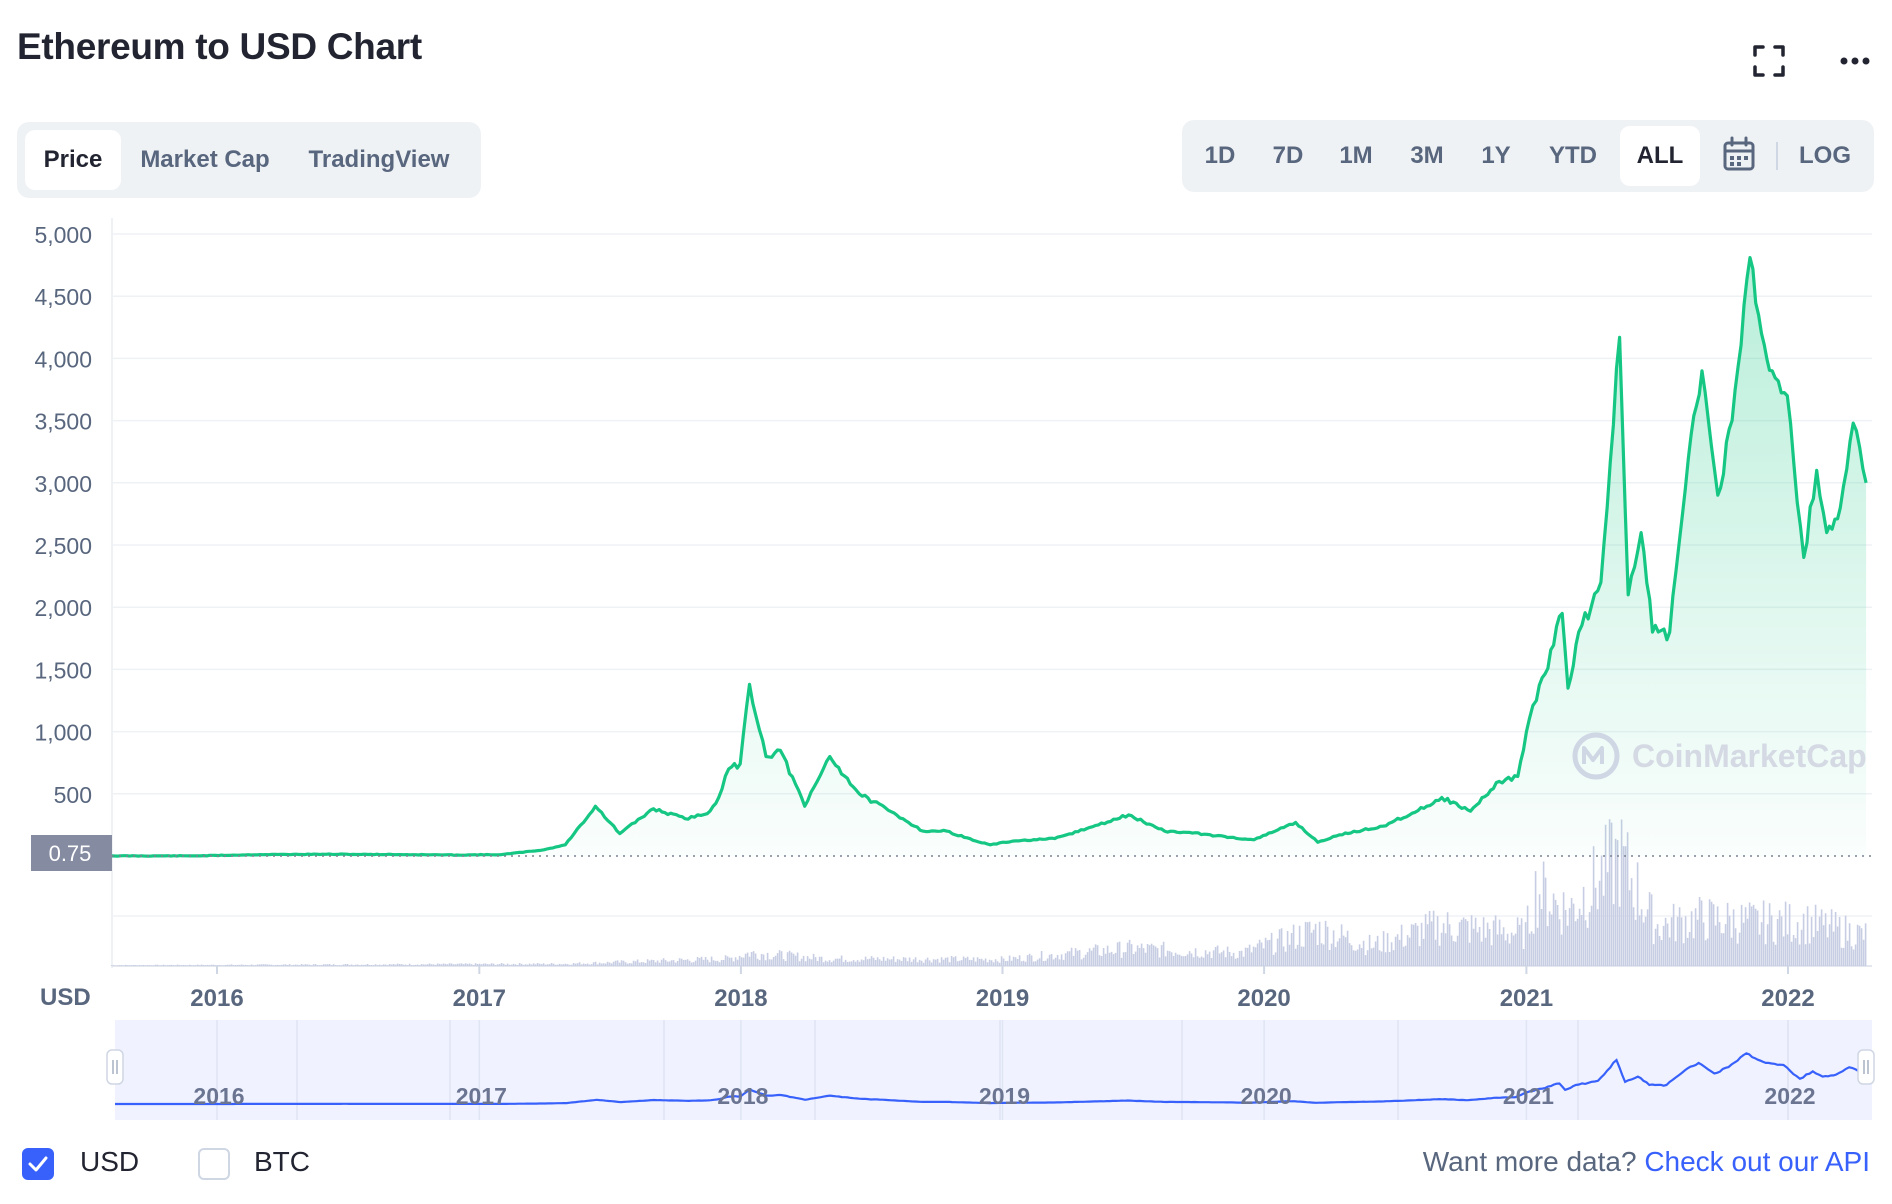 The image size is (1892, 1204). I want to click on x-tick-label: 2019, so click(1002, 998).